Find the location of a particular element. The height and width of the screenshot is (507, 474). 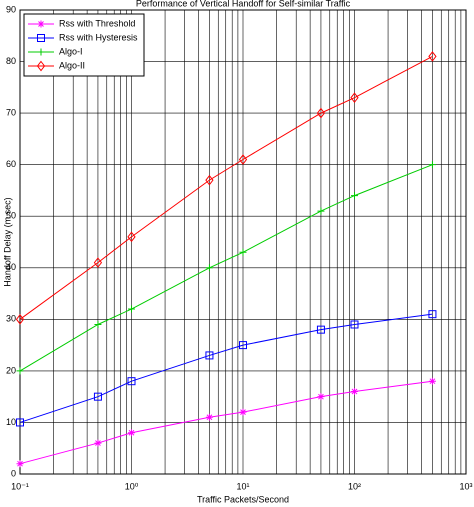

series-line is located at coordinates (226, 422).